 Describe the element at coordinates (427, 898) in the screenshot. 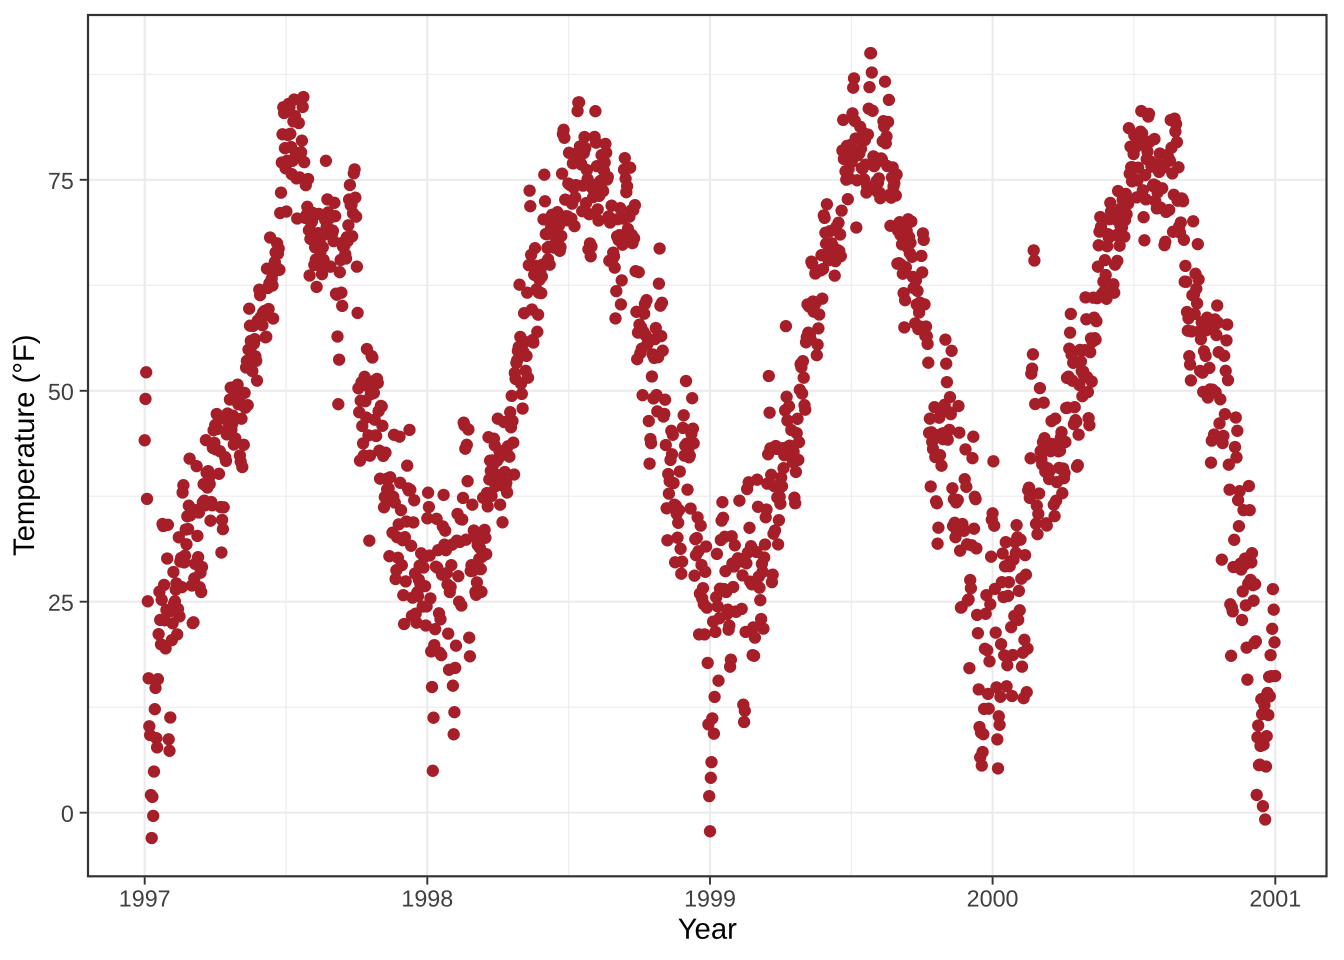

I see `svg-text: 1998` at that location.